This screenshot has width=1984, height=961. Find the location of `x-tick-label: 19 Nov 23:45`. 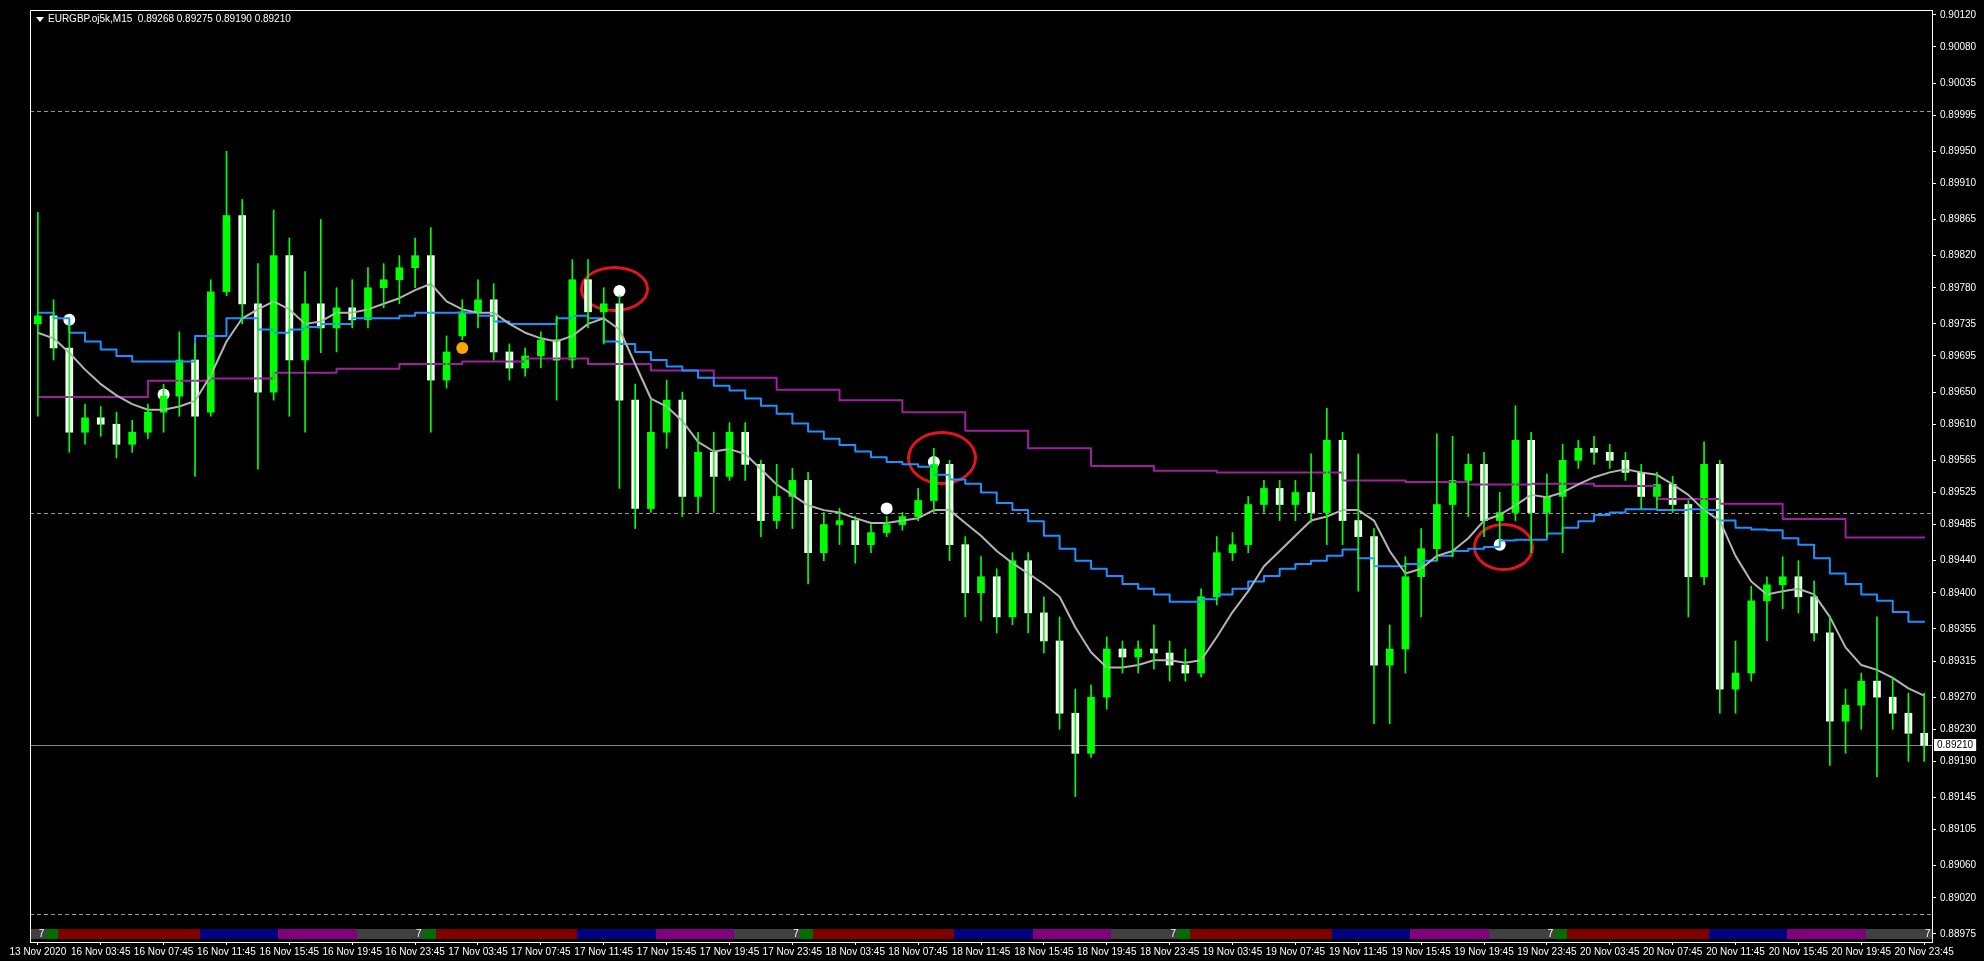

x-tick-label: 19 Nov 23:45 is located at coordinates (1547, 951).